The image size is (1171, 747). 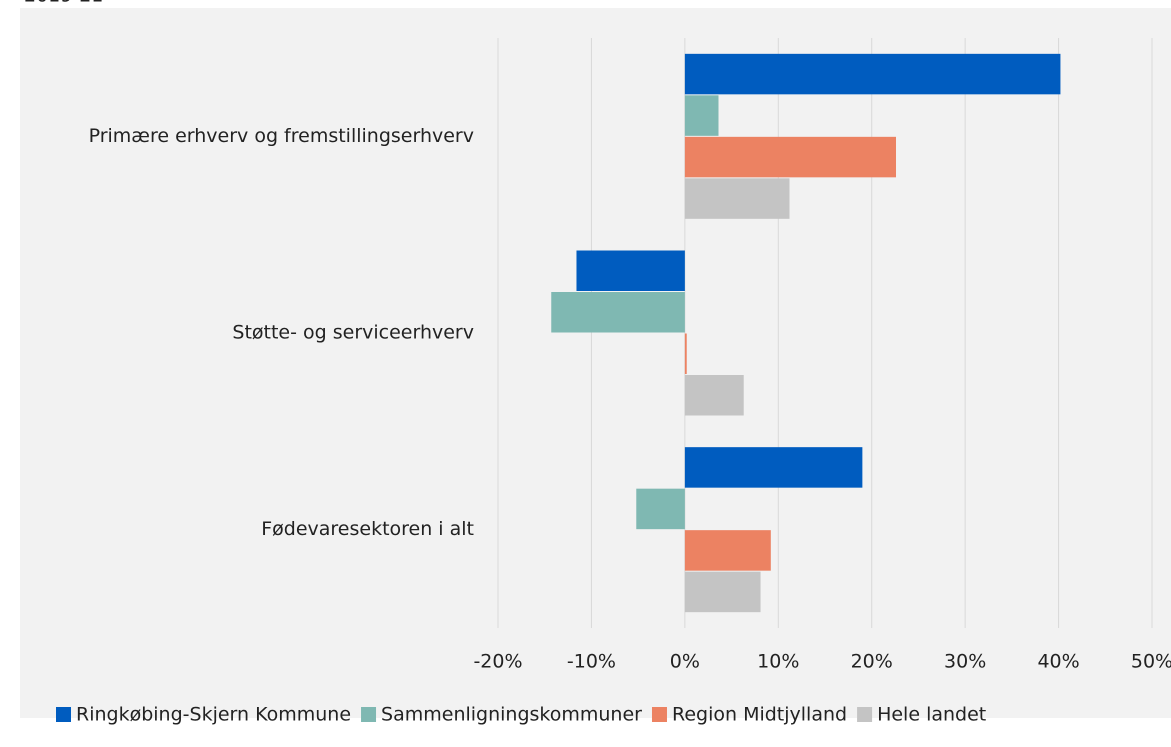 What do you see at coordinates (965, 662) in the screenshot?
I see `x-tick-label: 30%` at bounding box center [965, 662].